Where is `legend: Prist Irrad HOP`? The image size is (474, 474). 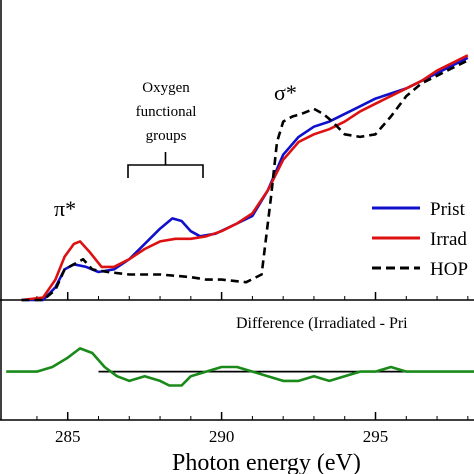 legend: Prist Irrad HOP is located at coordinates (420, 239).